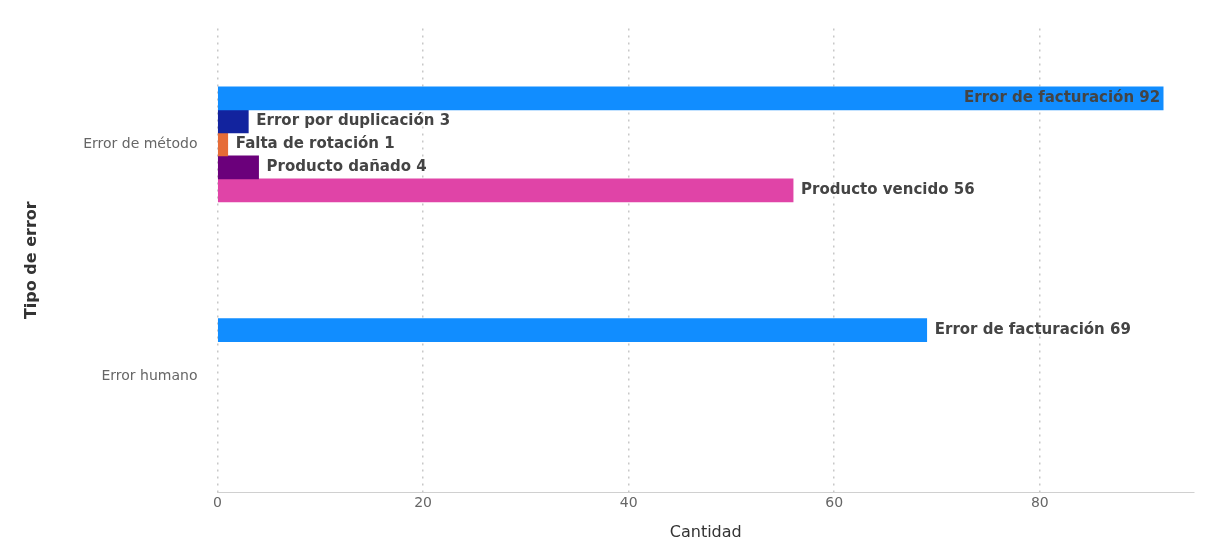 The width and height of the screenshot is (1222, 558). Describe the element at coordinates (217, 502) in the screenshot. I see `x-tick-label: 0` at that location.